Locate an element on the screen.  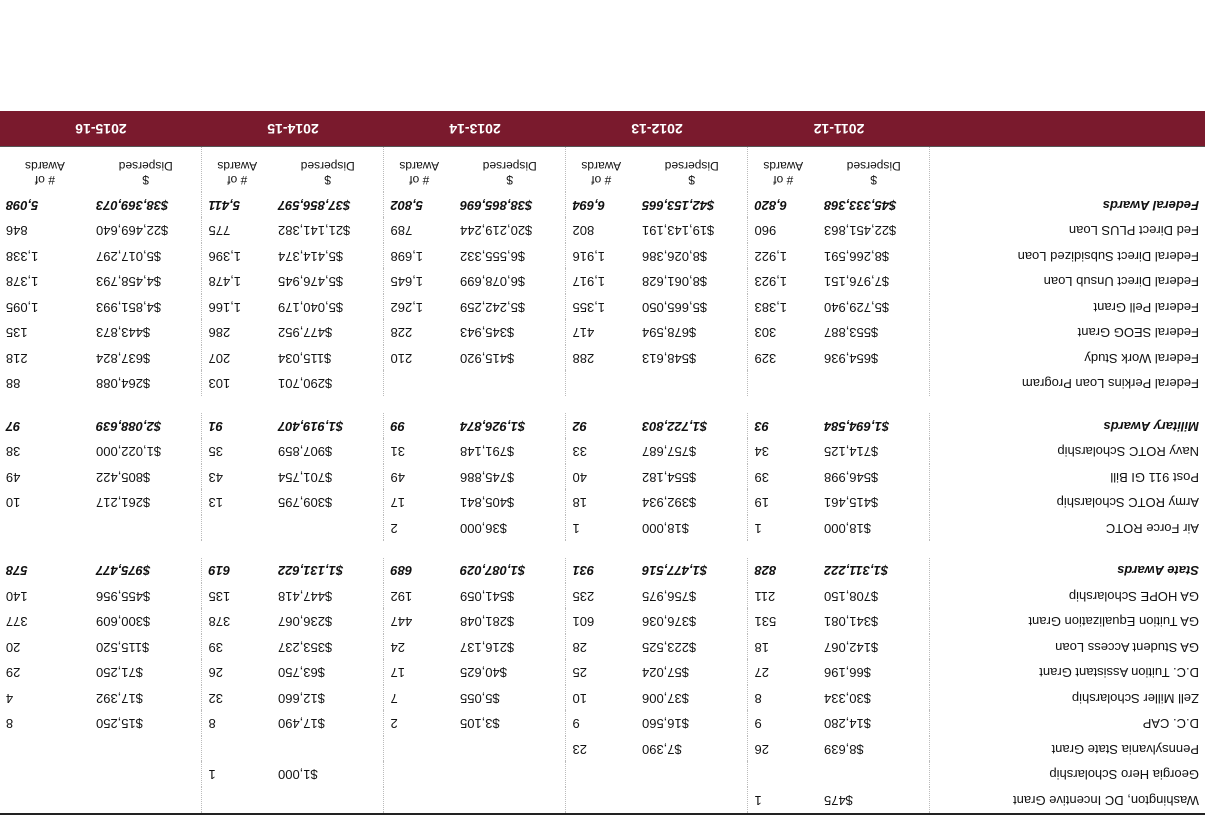
table-row: Pennsylvania State Grant $8,639 26 $7,390 23 is located at coordinates (602, 749).